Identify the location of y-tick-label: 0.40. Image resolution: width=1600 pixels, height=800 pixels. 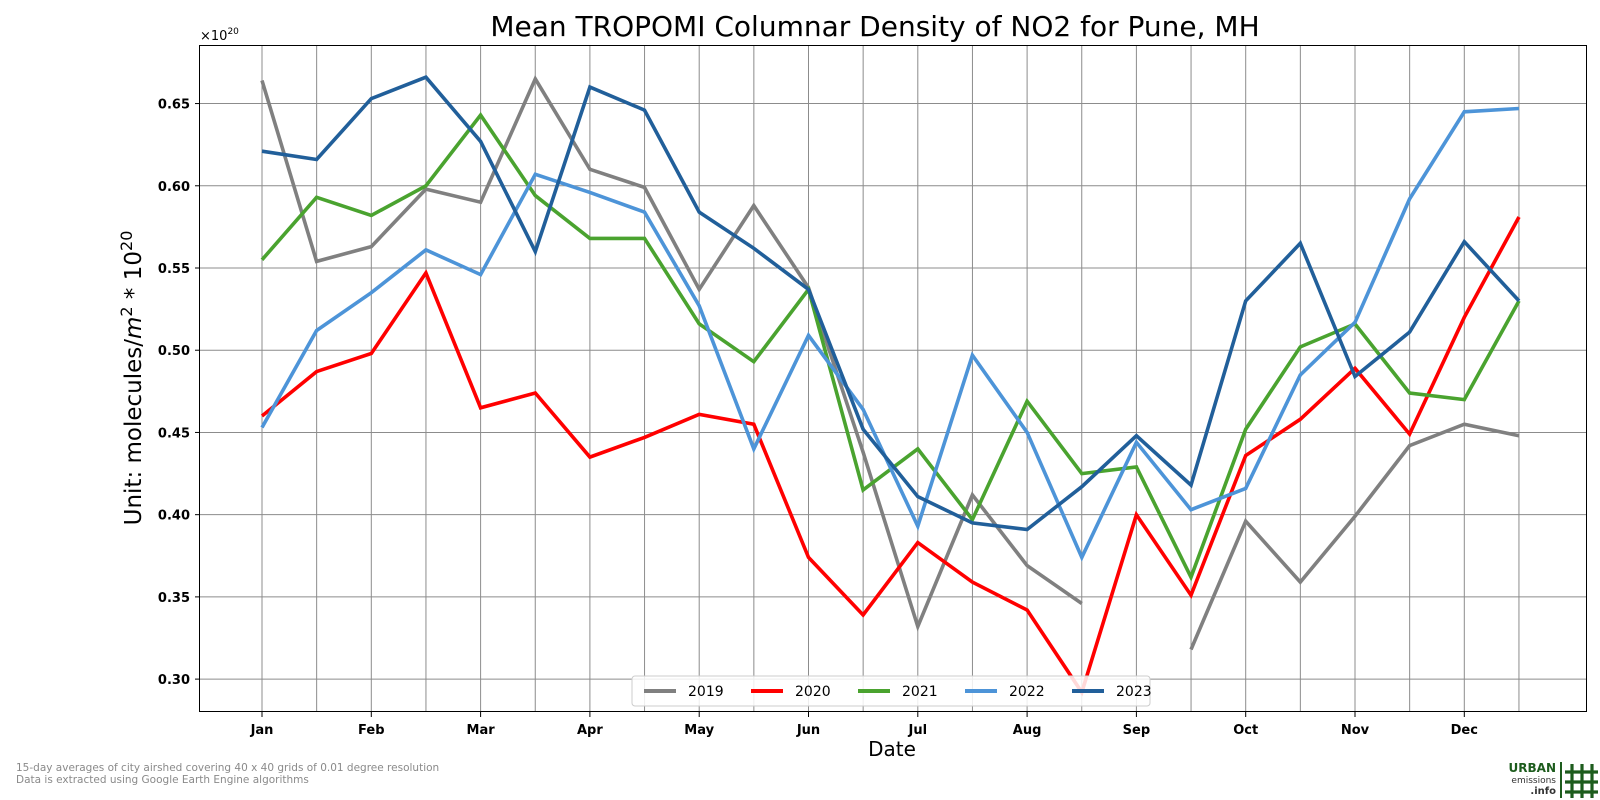
(174, 516).